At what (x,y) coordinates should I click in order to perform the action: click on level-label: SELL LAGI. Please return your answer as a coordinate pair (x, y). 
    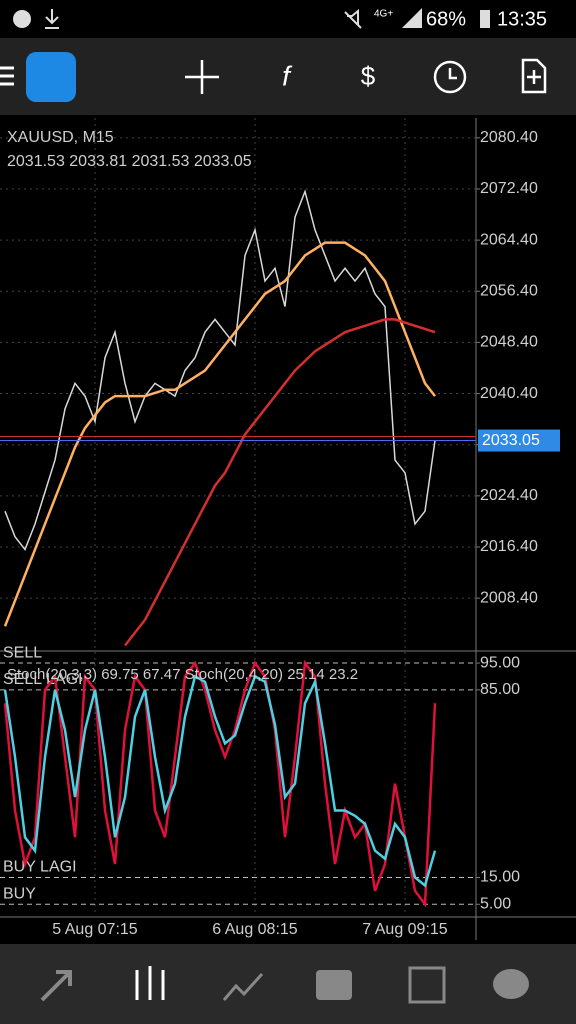
    Looking at the image, I should click on (42, 679).